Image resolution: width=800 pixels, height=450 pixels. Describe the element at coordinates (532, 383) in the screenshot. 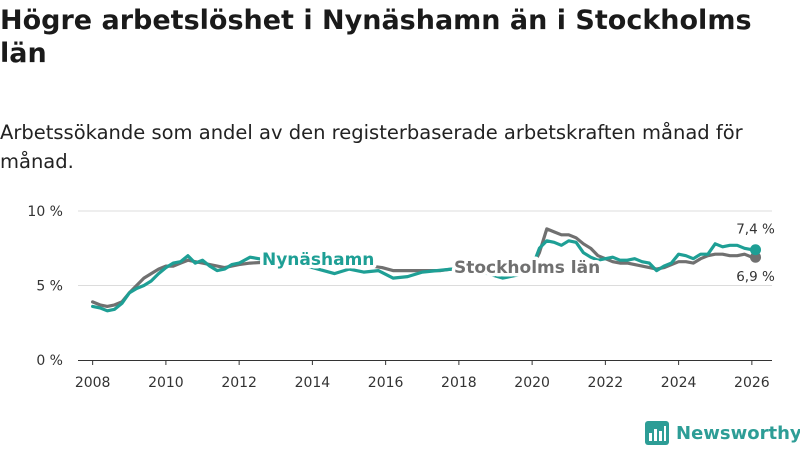

I see `x-tick-label: 2020` at that location.